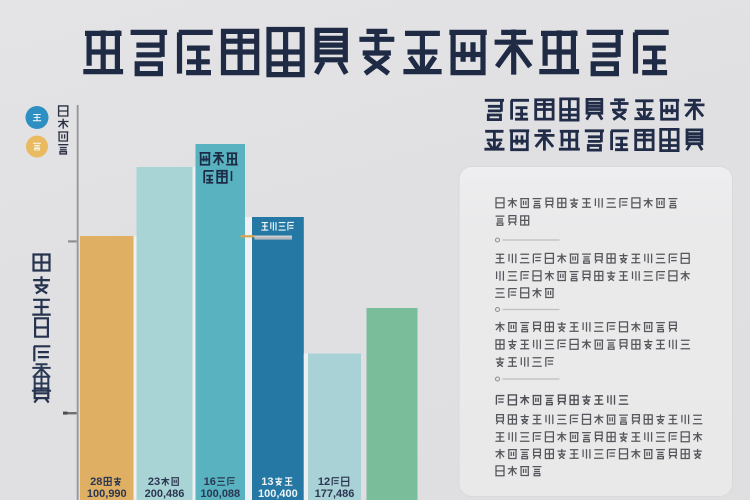 This screenshot has width=750, height=500. Describe the element at coordinates (267, 482) in the screenshot. I see `svg-text: 13` at that location.